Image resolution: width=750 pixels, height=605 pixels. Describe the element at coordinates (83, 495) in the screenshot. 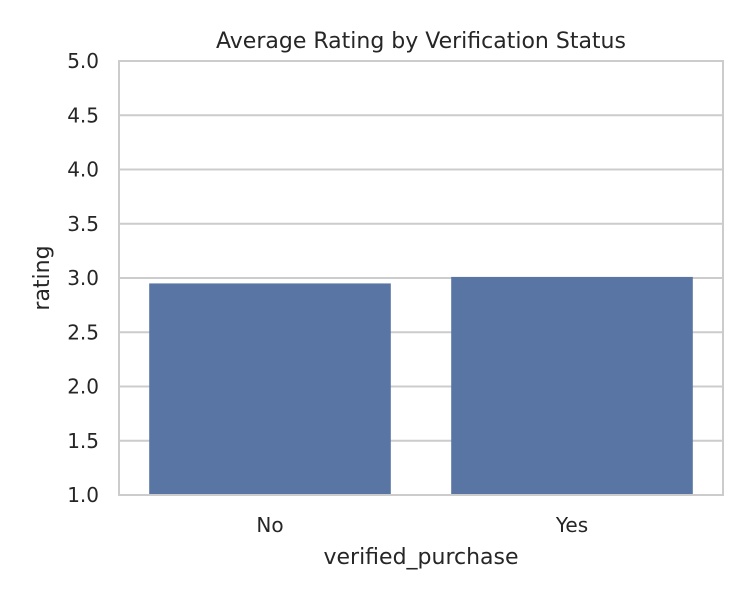

I see `y-tick-label: 1.0` at that location.